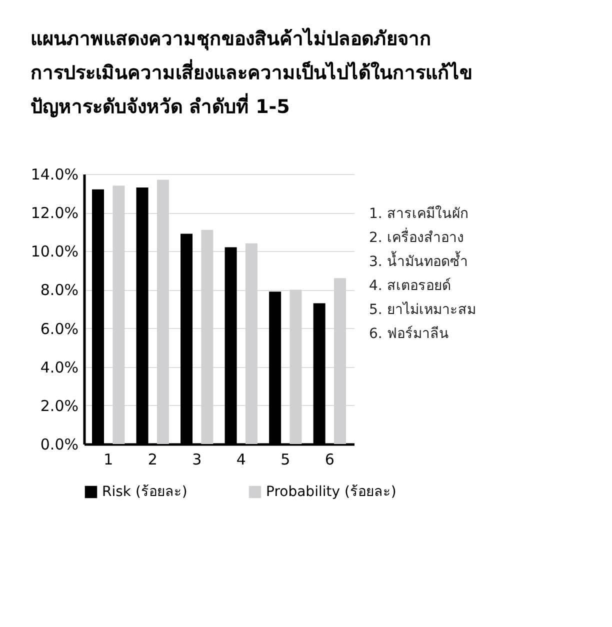  Describe the element at coordinates (409, 333) in the screenshot. I see `text: 6. ฟอร์มาลีน` at that location.